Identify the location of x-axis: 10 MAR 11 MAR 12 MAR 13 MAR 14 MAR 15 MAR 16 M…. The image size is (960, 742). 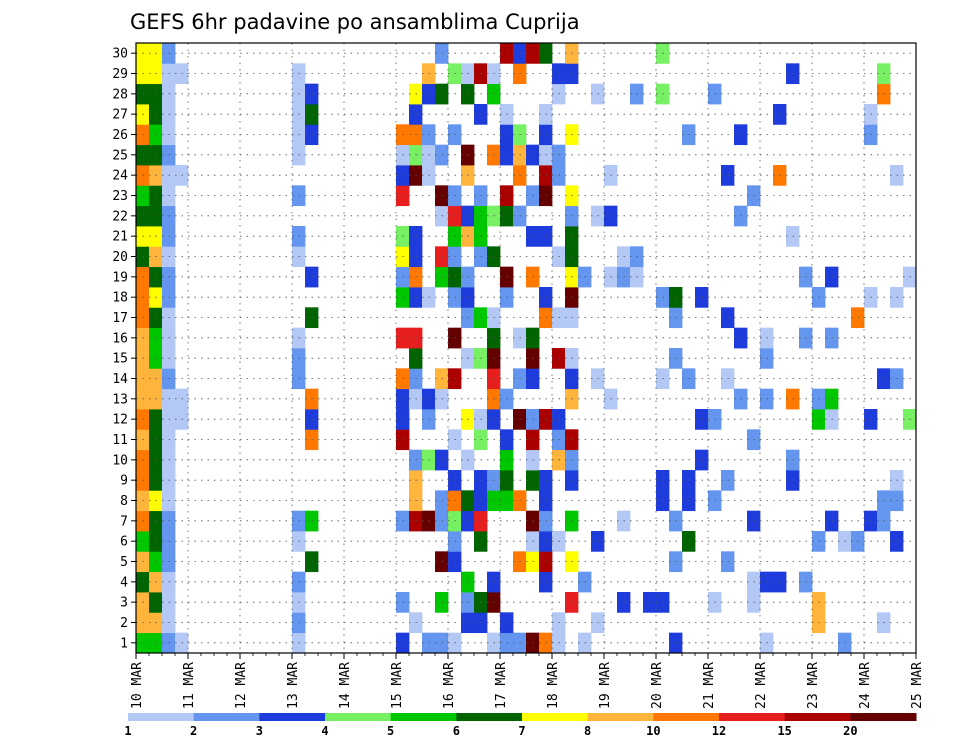
(527, 681).